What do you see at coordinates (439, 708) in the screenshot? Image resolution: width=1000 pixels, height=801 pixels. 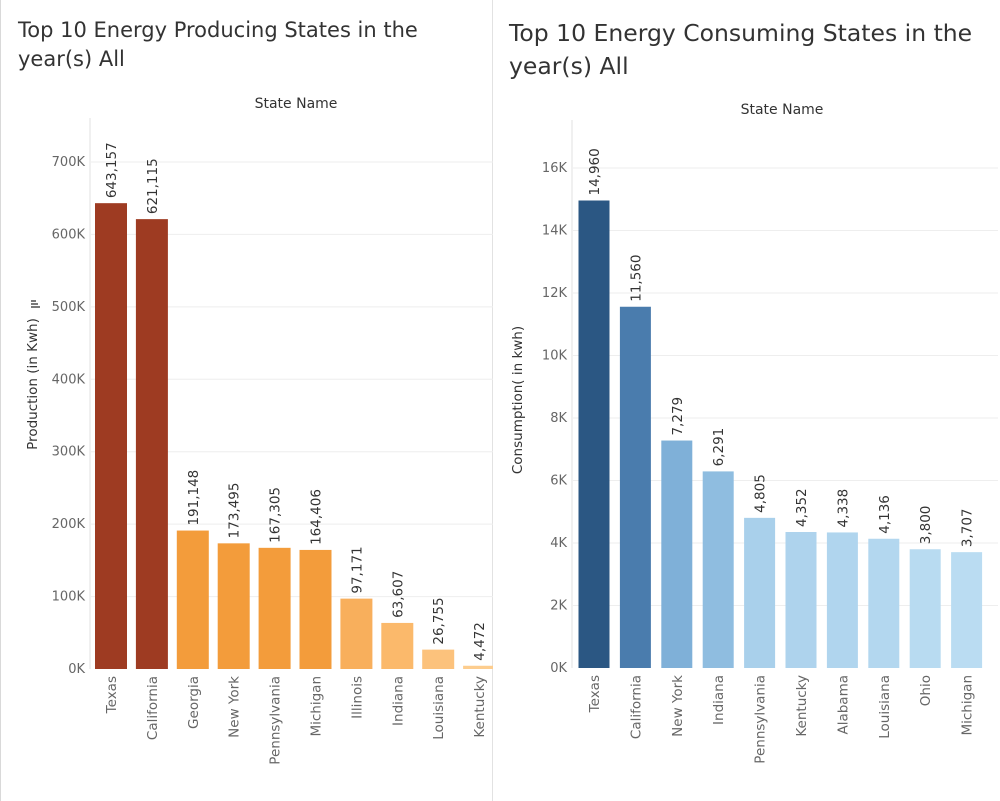 I see `producing-category-label: Louisiana` at bounding box center [439, 708].